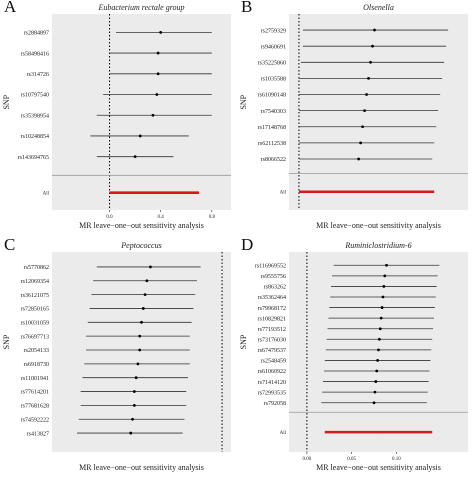  I want to click on snp-tick-label: rs9555756, so click(273, 277).